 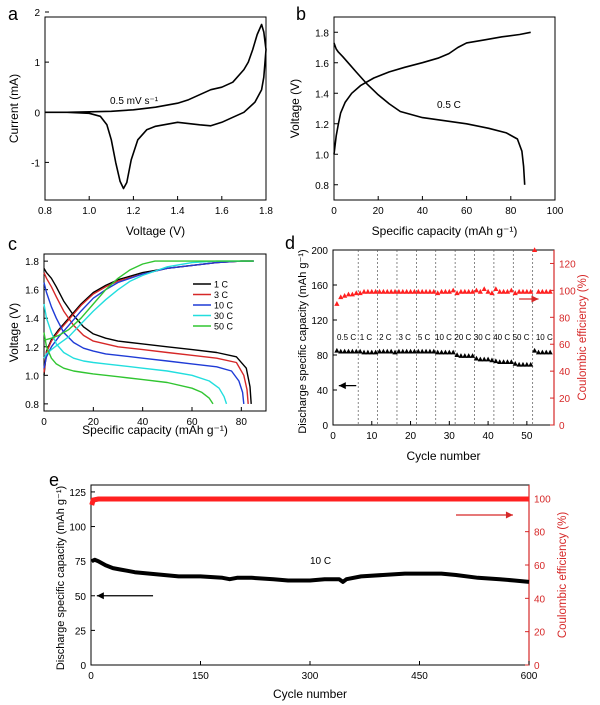 I want to click on y-tick-label: 200, so click(x=319, y=251).